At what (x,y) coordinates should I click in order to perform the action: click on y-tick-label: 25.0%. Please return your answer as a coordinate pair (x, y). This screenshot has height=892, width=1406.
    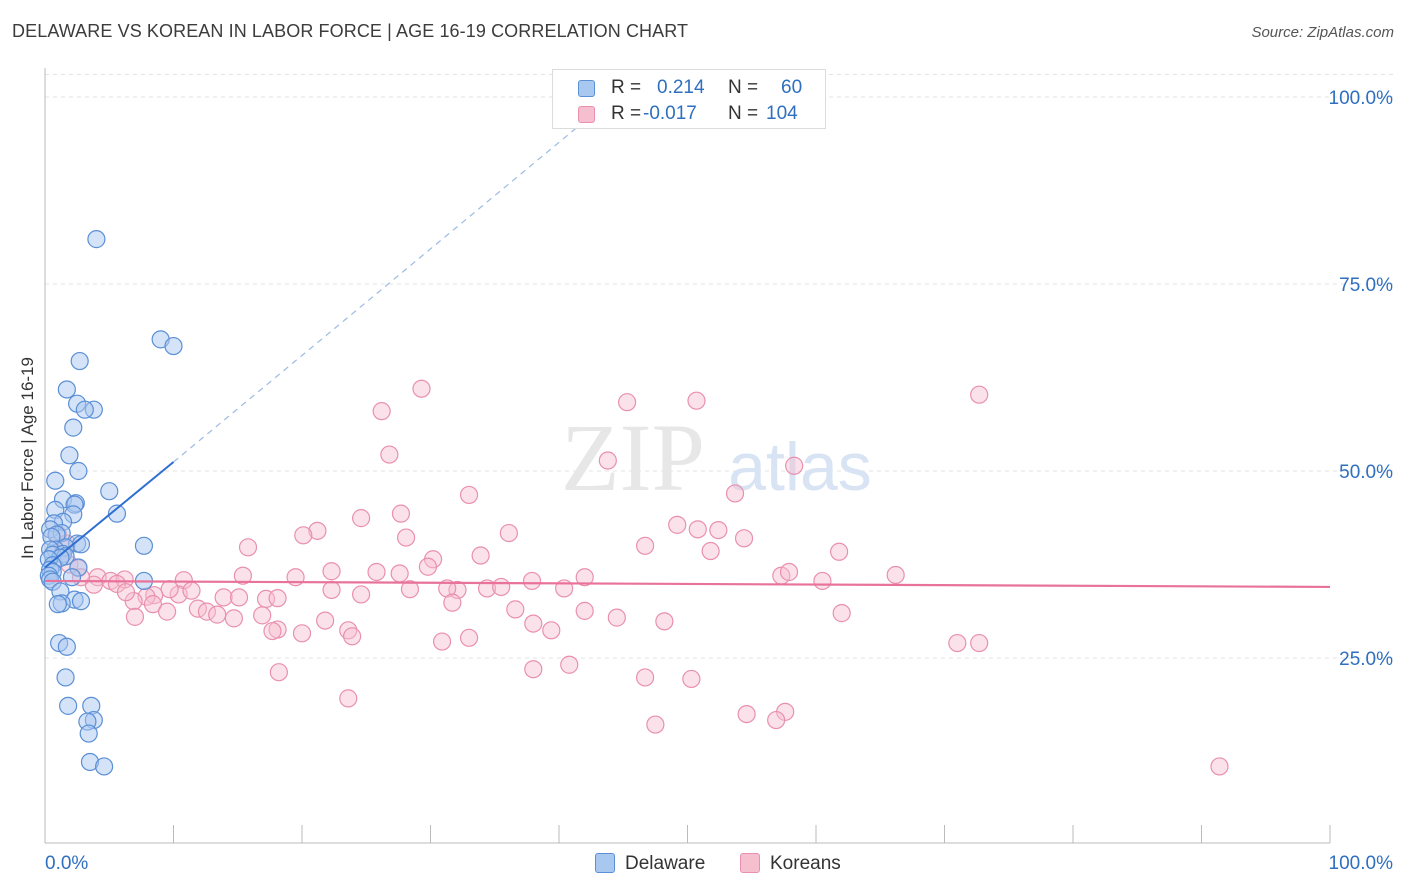
    Looking at the image, I should click on (1366, 659).